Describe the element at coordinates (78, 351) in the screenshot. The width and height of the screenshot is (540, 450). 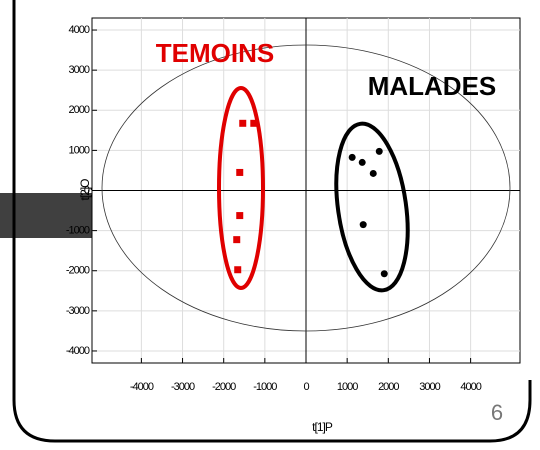
I see `y-tick-label: -4000` at that location.